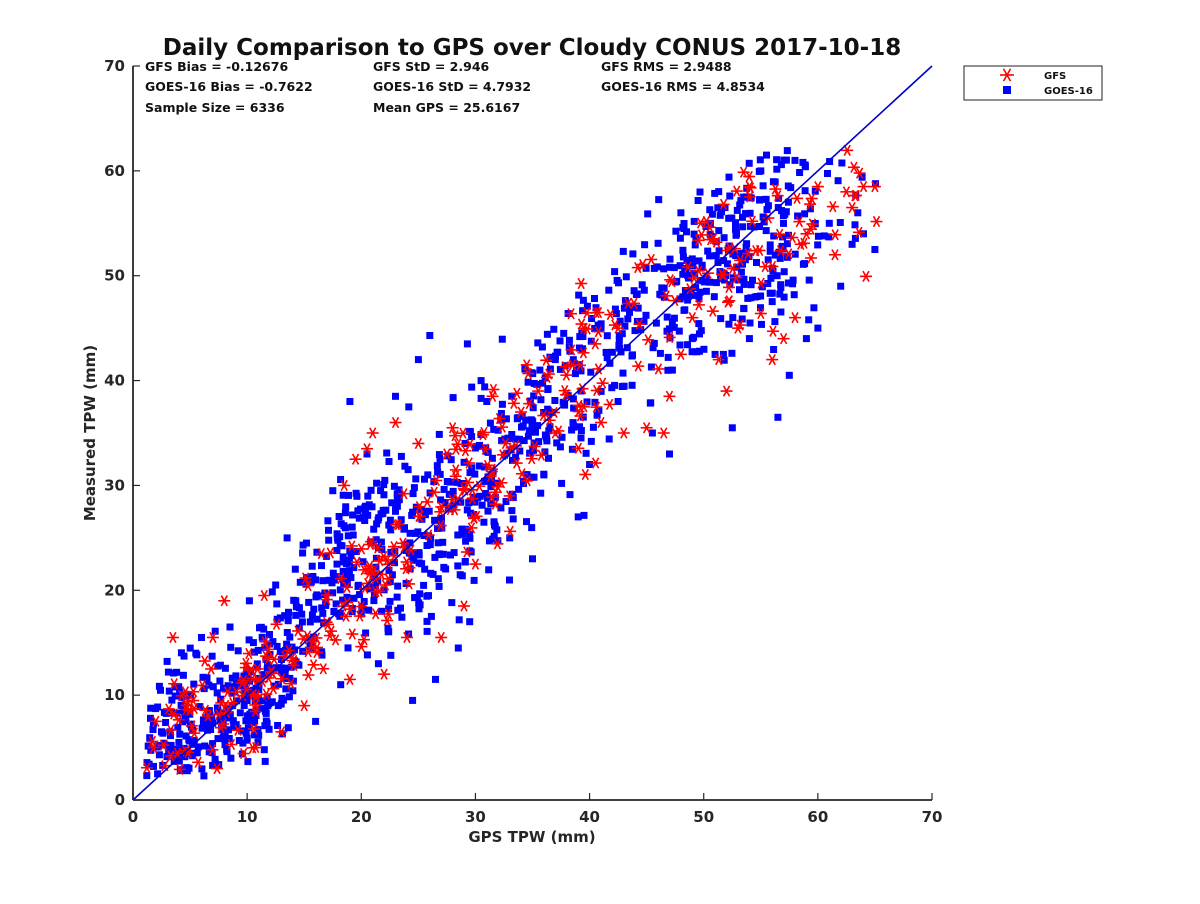  I want to click on x-tick-label: 60, so click(817, 817).